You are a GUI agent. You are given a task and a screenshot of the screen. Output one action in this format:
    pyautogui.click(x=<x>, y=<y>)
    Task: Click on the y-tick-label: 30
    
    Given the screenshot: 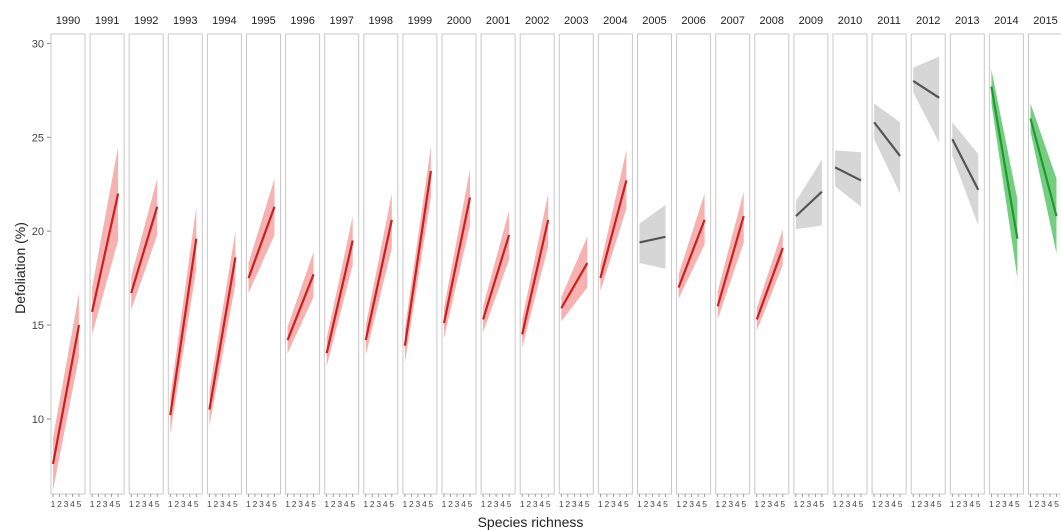 What is the action you would take?
    pyautogui.click(x=38, y=44)
    